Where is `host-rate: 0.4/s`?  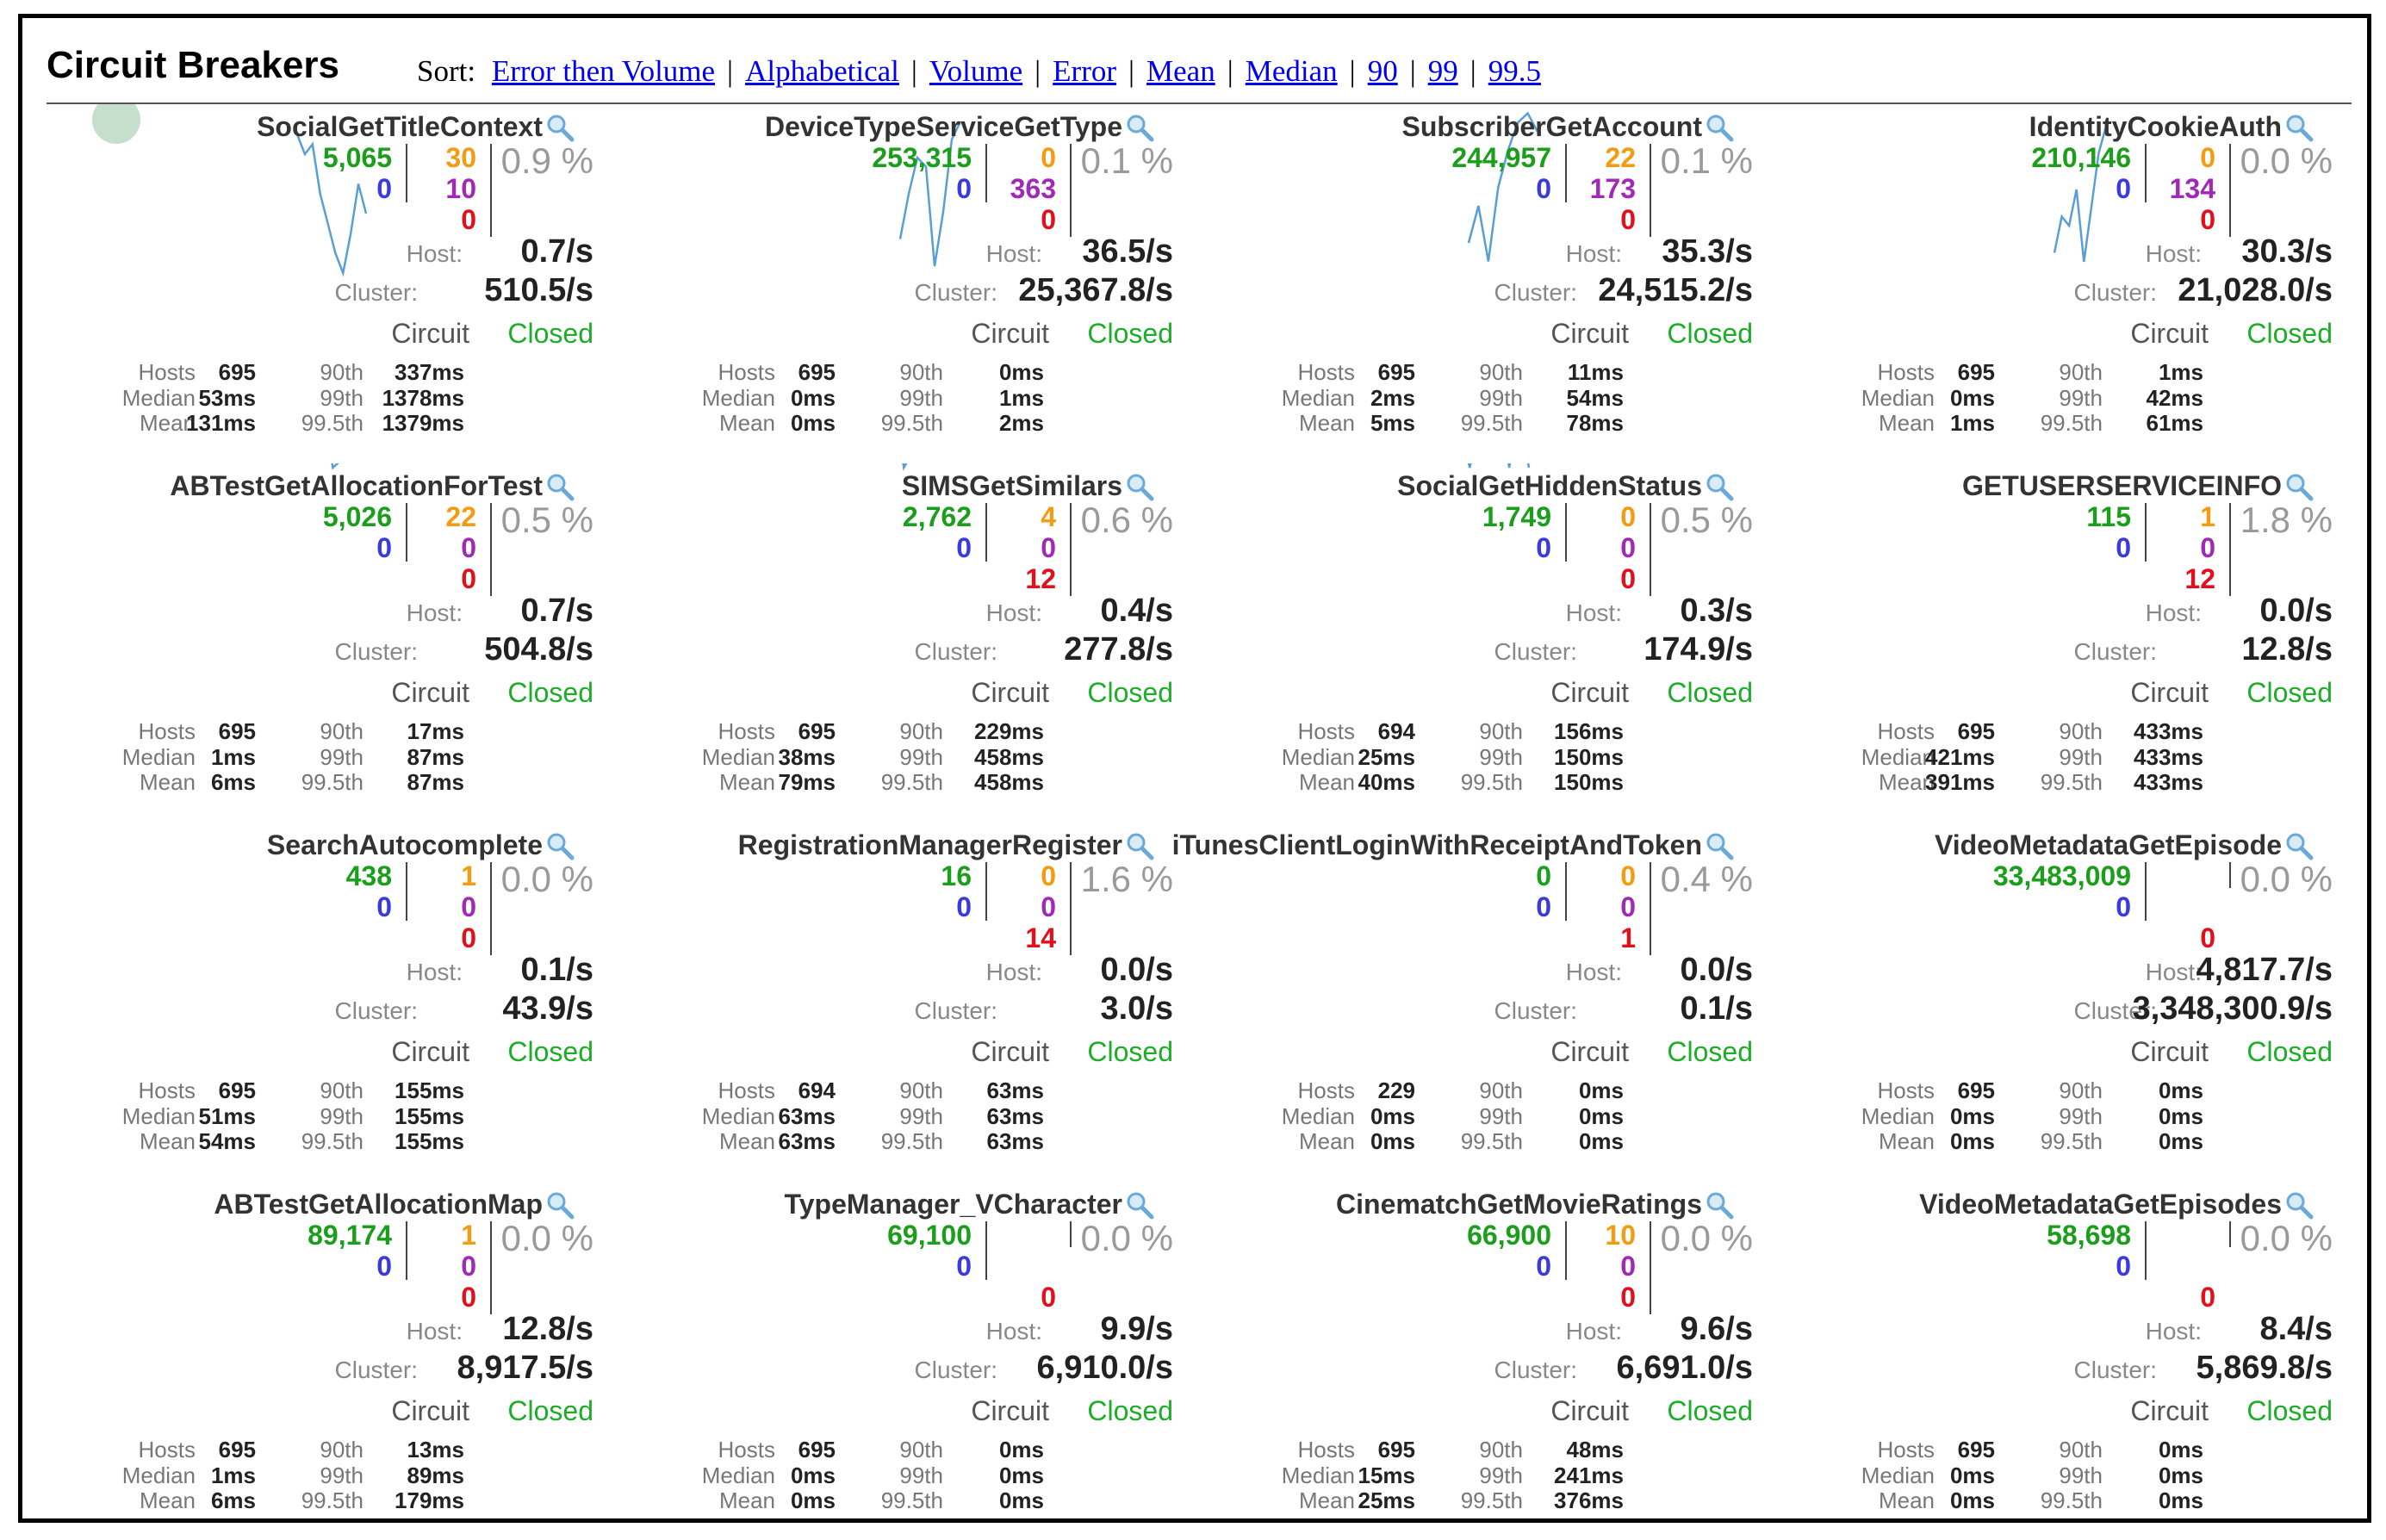
host-rate: 0.4/s is located at coordinates (1136, 611).